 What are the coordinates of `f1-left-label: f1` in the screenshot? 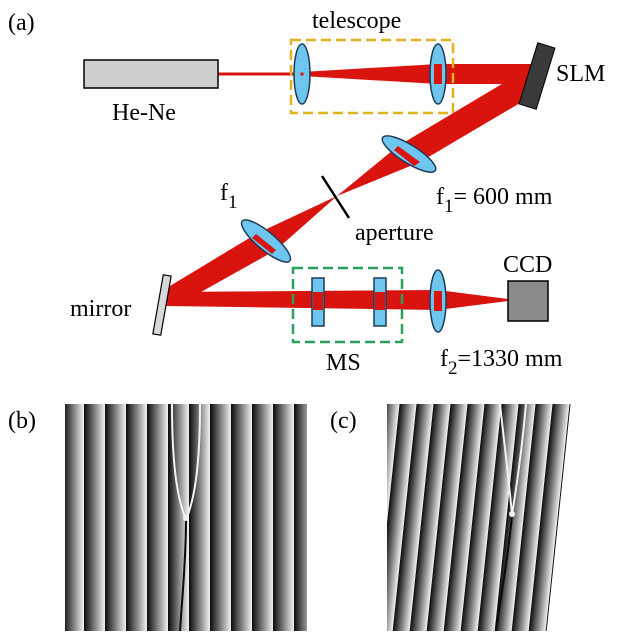 It's located at (229, 196).